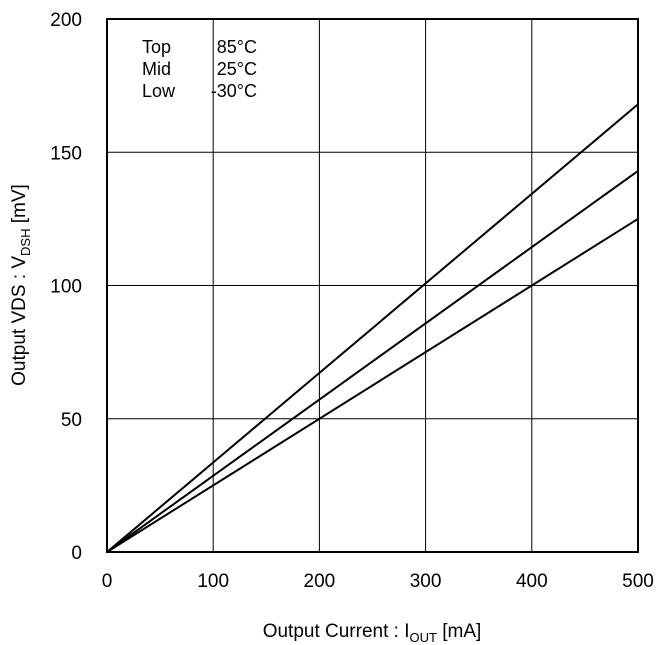 This screenshot has height=645, width=657. Describe the element at coordinates (426, 581) in the screenshot. I see `x-tick-label: 300` at that location.